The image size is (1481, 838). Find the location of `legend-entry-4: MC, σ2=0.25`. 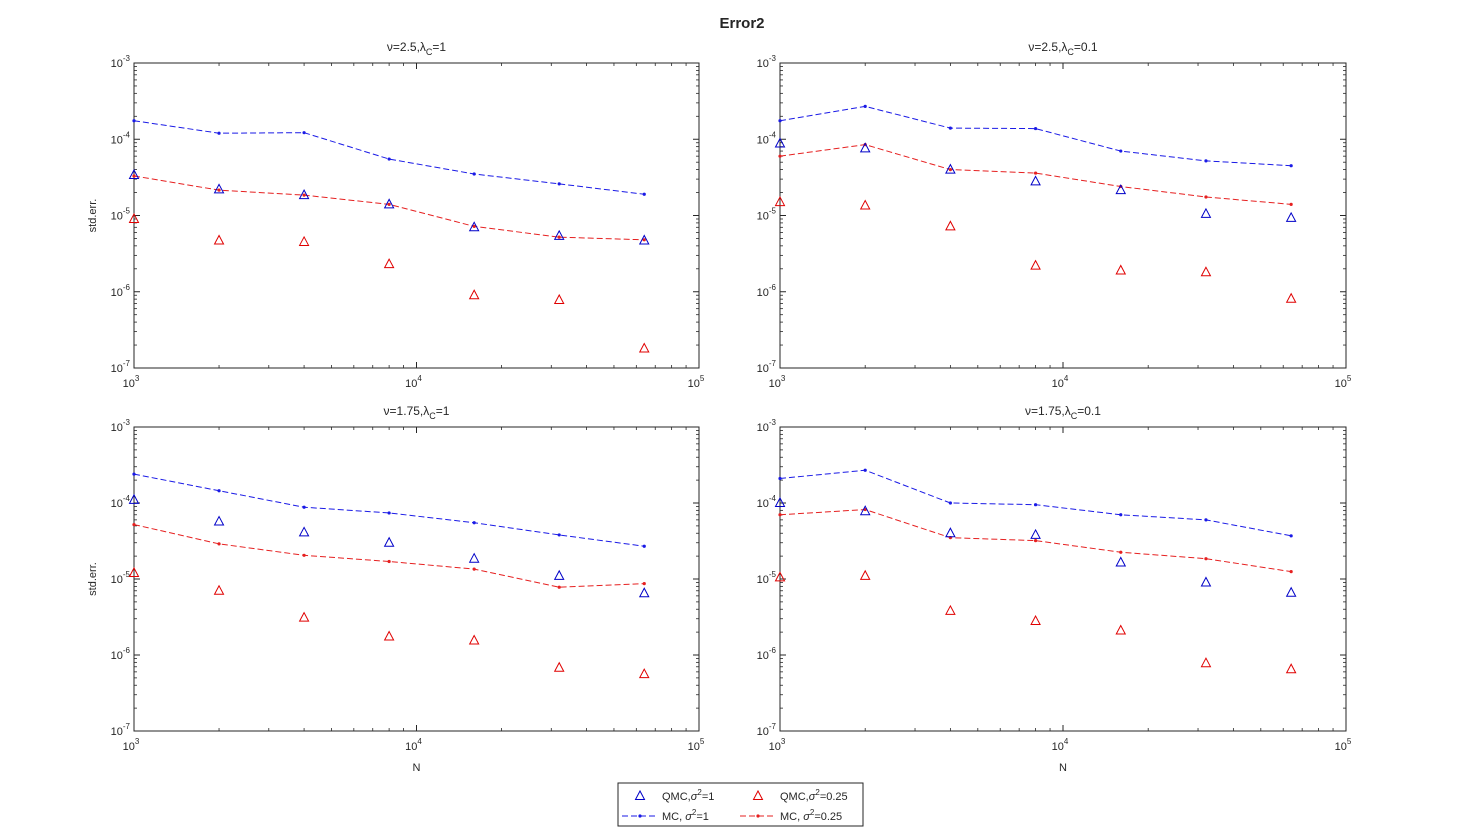

legend-entry-4: MC, σ2=0.25 is located at coordinates (791, 815).